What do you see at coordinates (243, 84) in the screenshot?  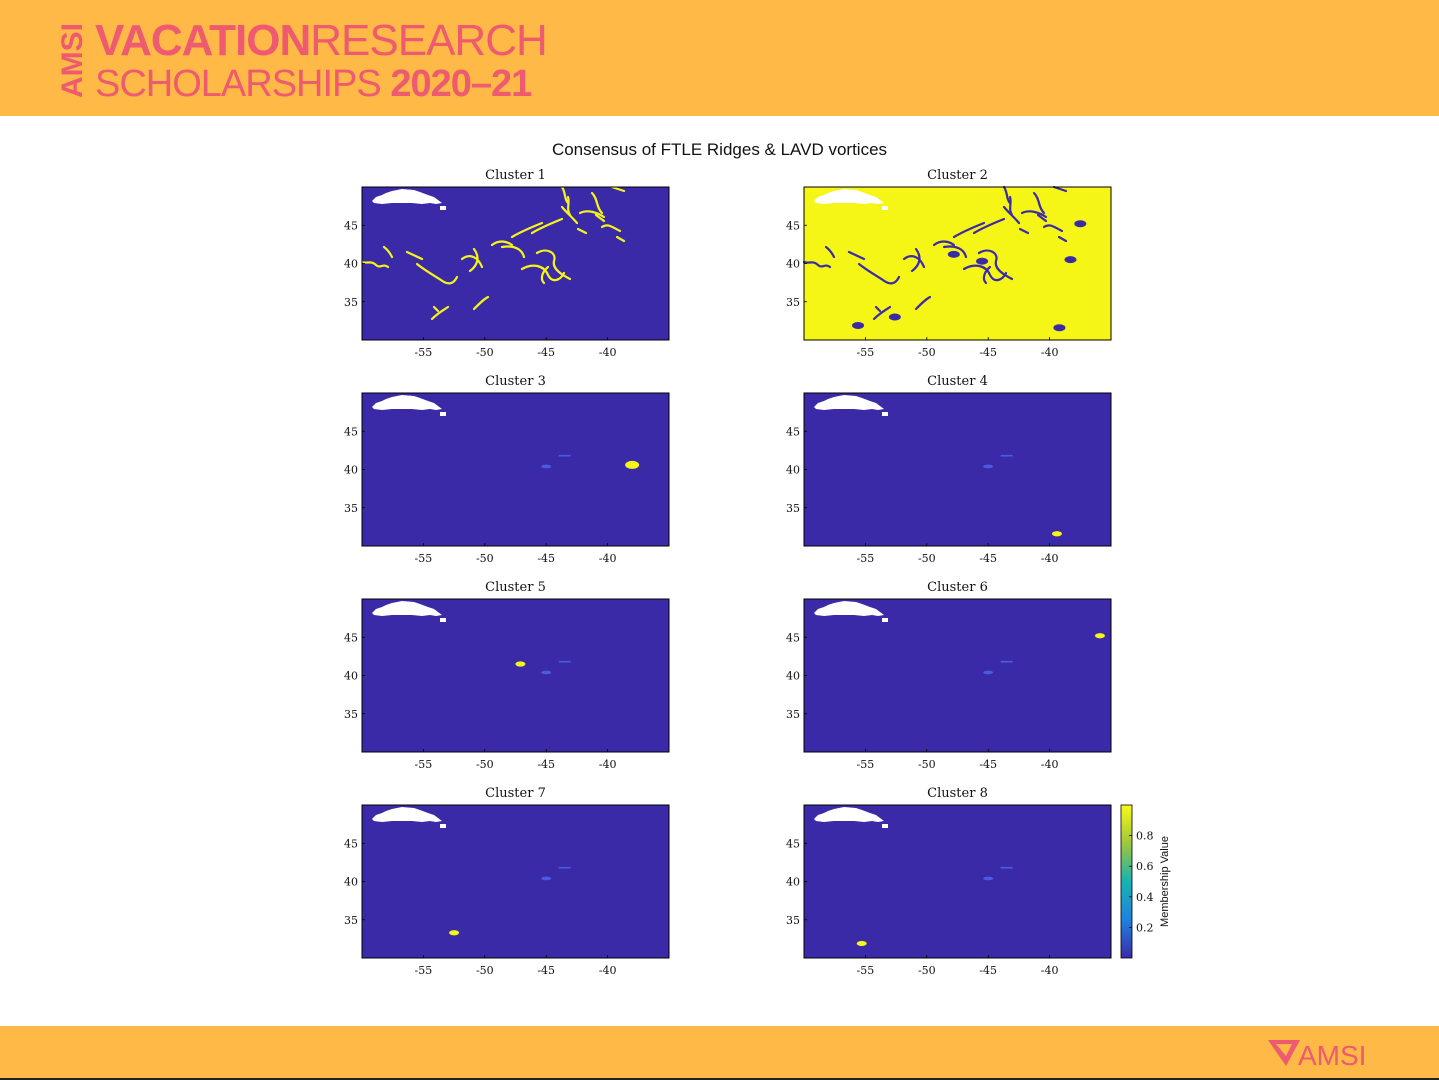 I see `logo-scholarships: SCHOLARSHIPS` at bounding box center [243, 84].